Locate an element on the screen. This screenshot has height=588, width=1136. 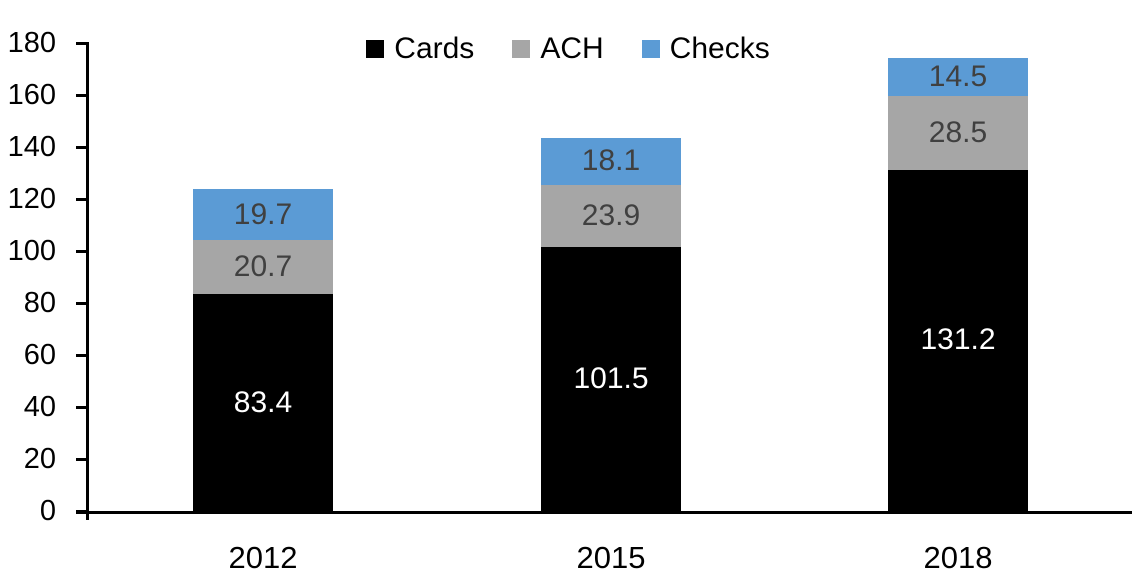
segment-ach-2012: 20.7 is located at coordinates (263, 267).